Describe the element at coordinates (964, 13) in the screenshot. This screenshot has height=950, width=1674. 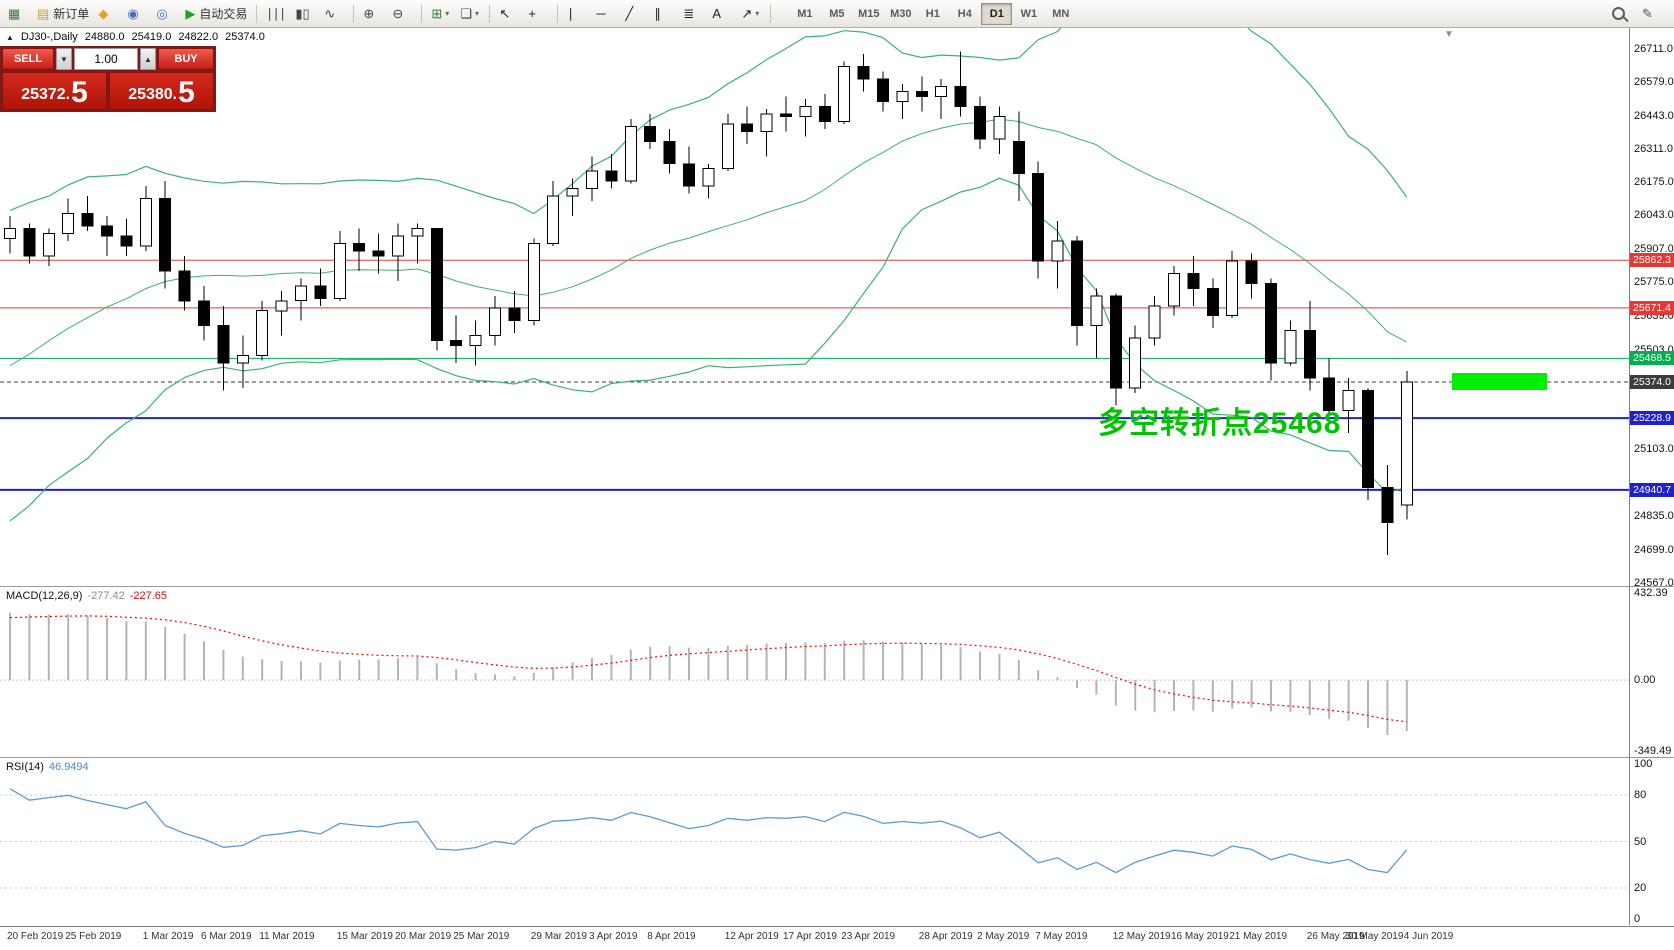
I see `timeframe-h4: H4` at that location.